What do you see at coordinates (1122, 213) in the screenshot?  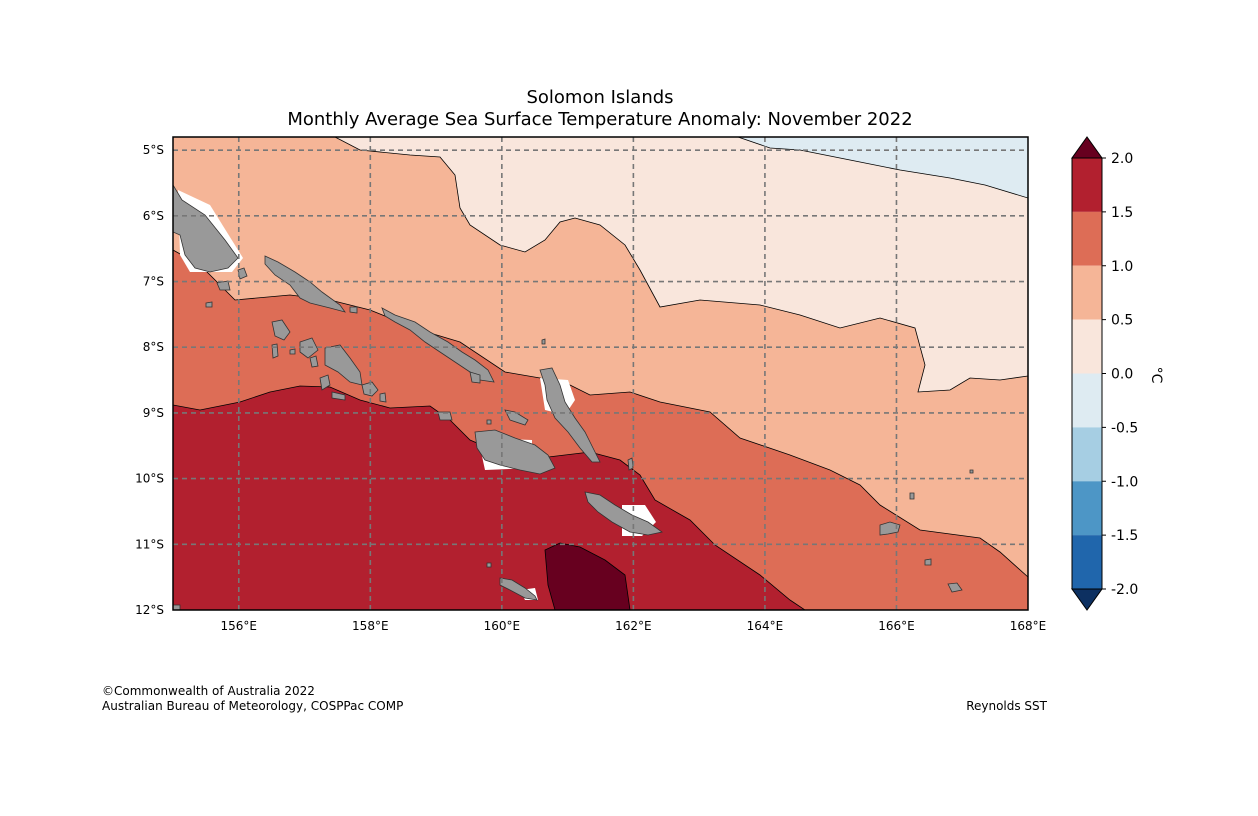 I see `colorbar-tick-label: 1.5` at bounding box center [1122, 213].